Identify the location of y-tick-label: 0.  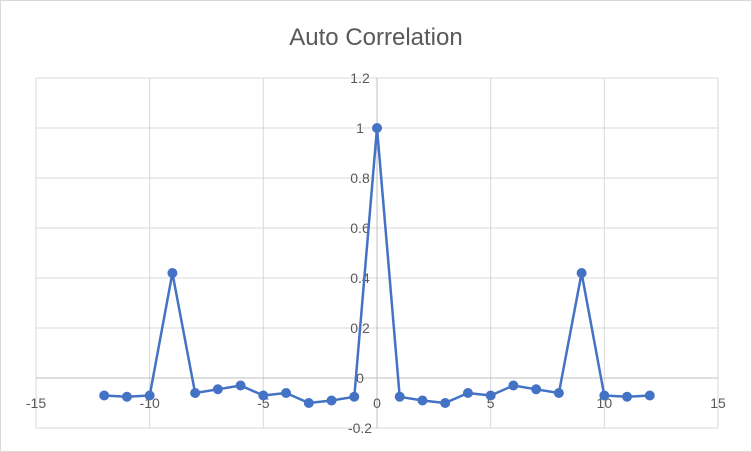
(360, 378).